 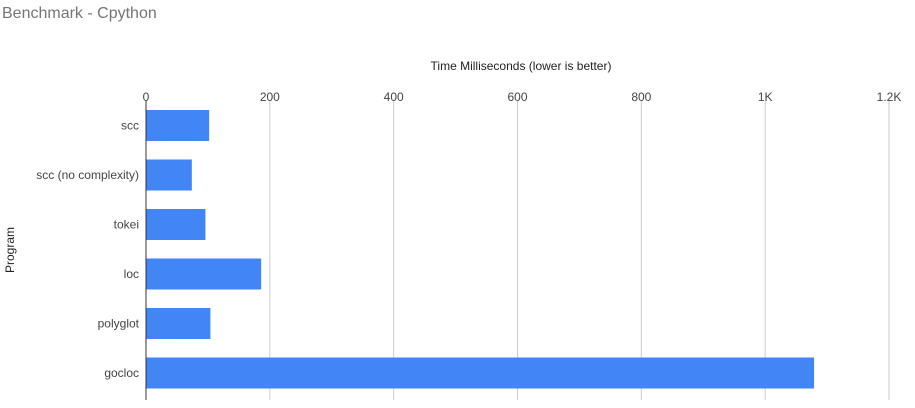 I want to click on category-label: polyglot, so click(x=119, y=324).